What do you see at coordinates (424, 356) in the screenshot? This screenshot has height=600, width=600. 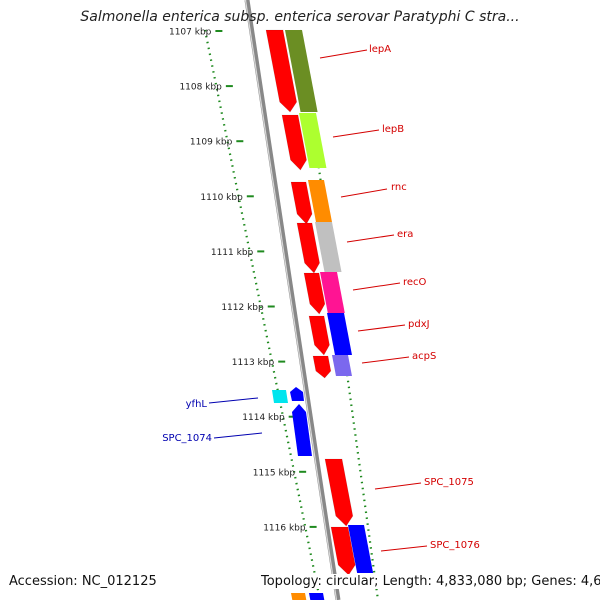 I see `gene-label-acpS: acpS` at bounding box center [424, 356].